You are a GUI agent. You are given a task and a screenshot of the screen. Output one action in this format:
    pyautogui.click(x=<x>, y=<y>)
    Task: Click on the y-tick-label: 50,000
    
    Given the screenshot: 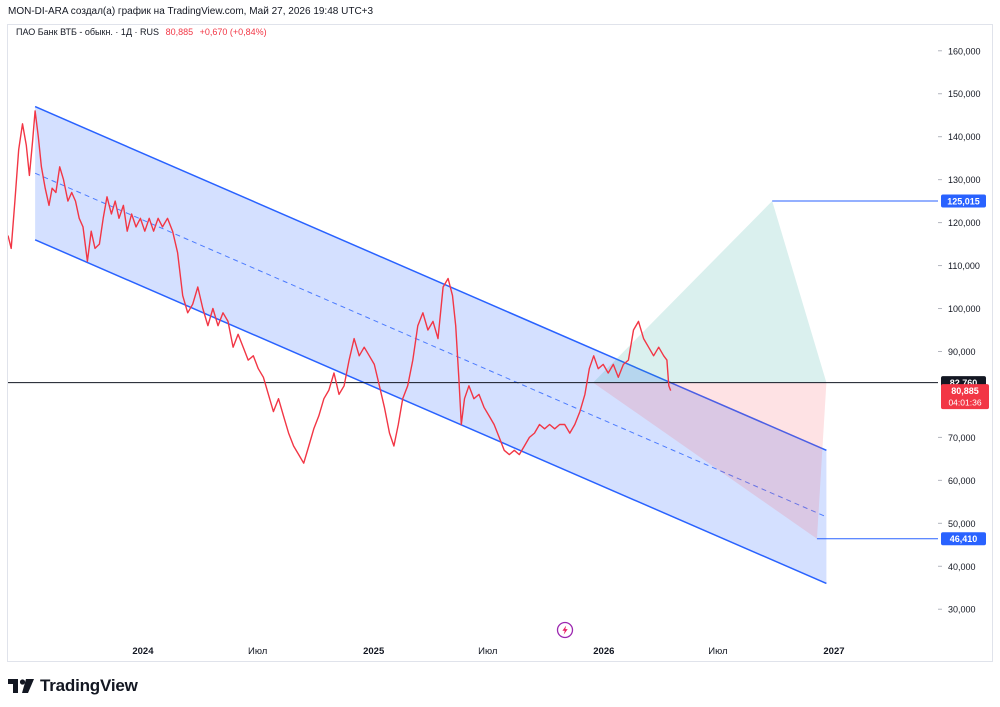 What is the action you would take?
    pyautogui.click(x=962, y=524)
    